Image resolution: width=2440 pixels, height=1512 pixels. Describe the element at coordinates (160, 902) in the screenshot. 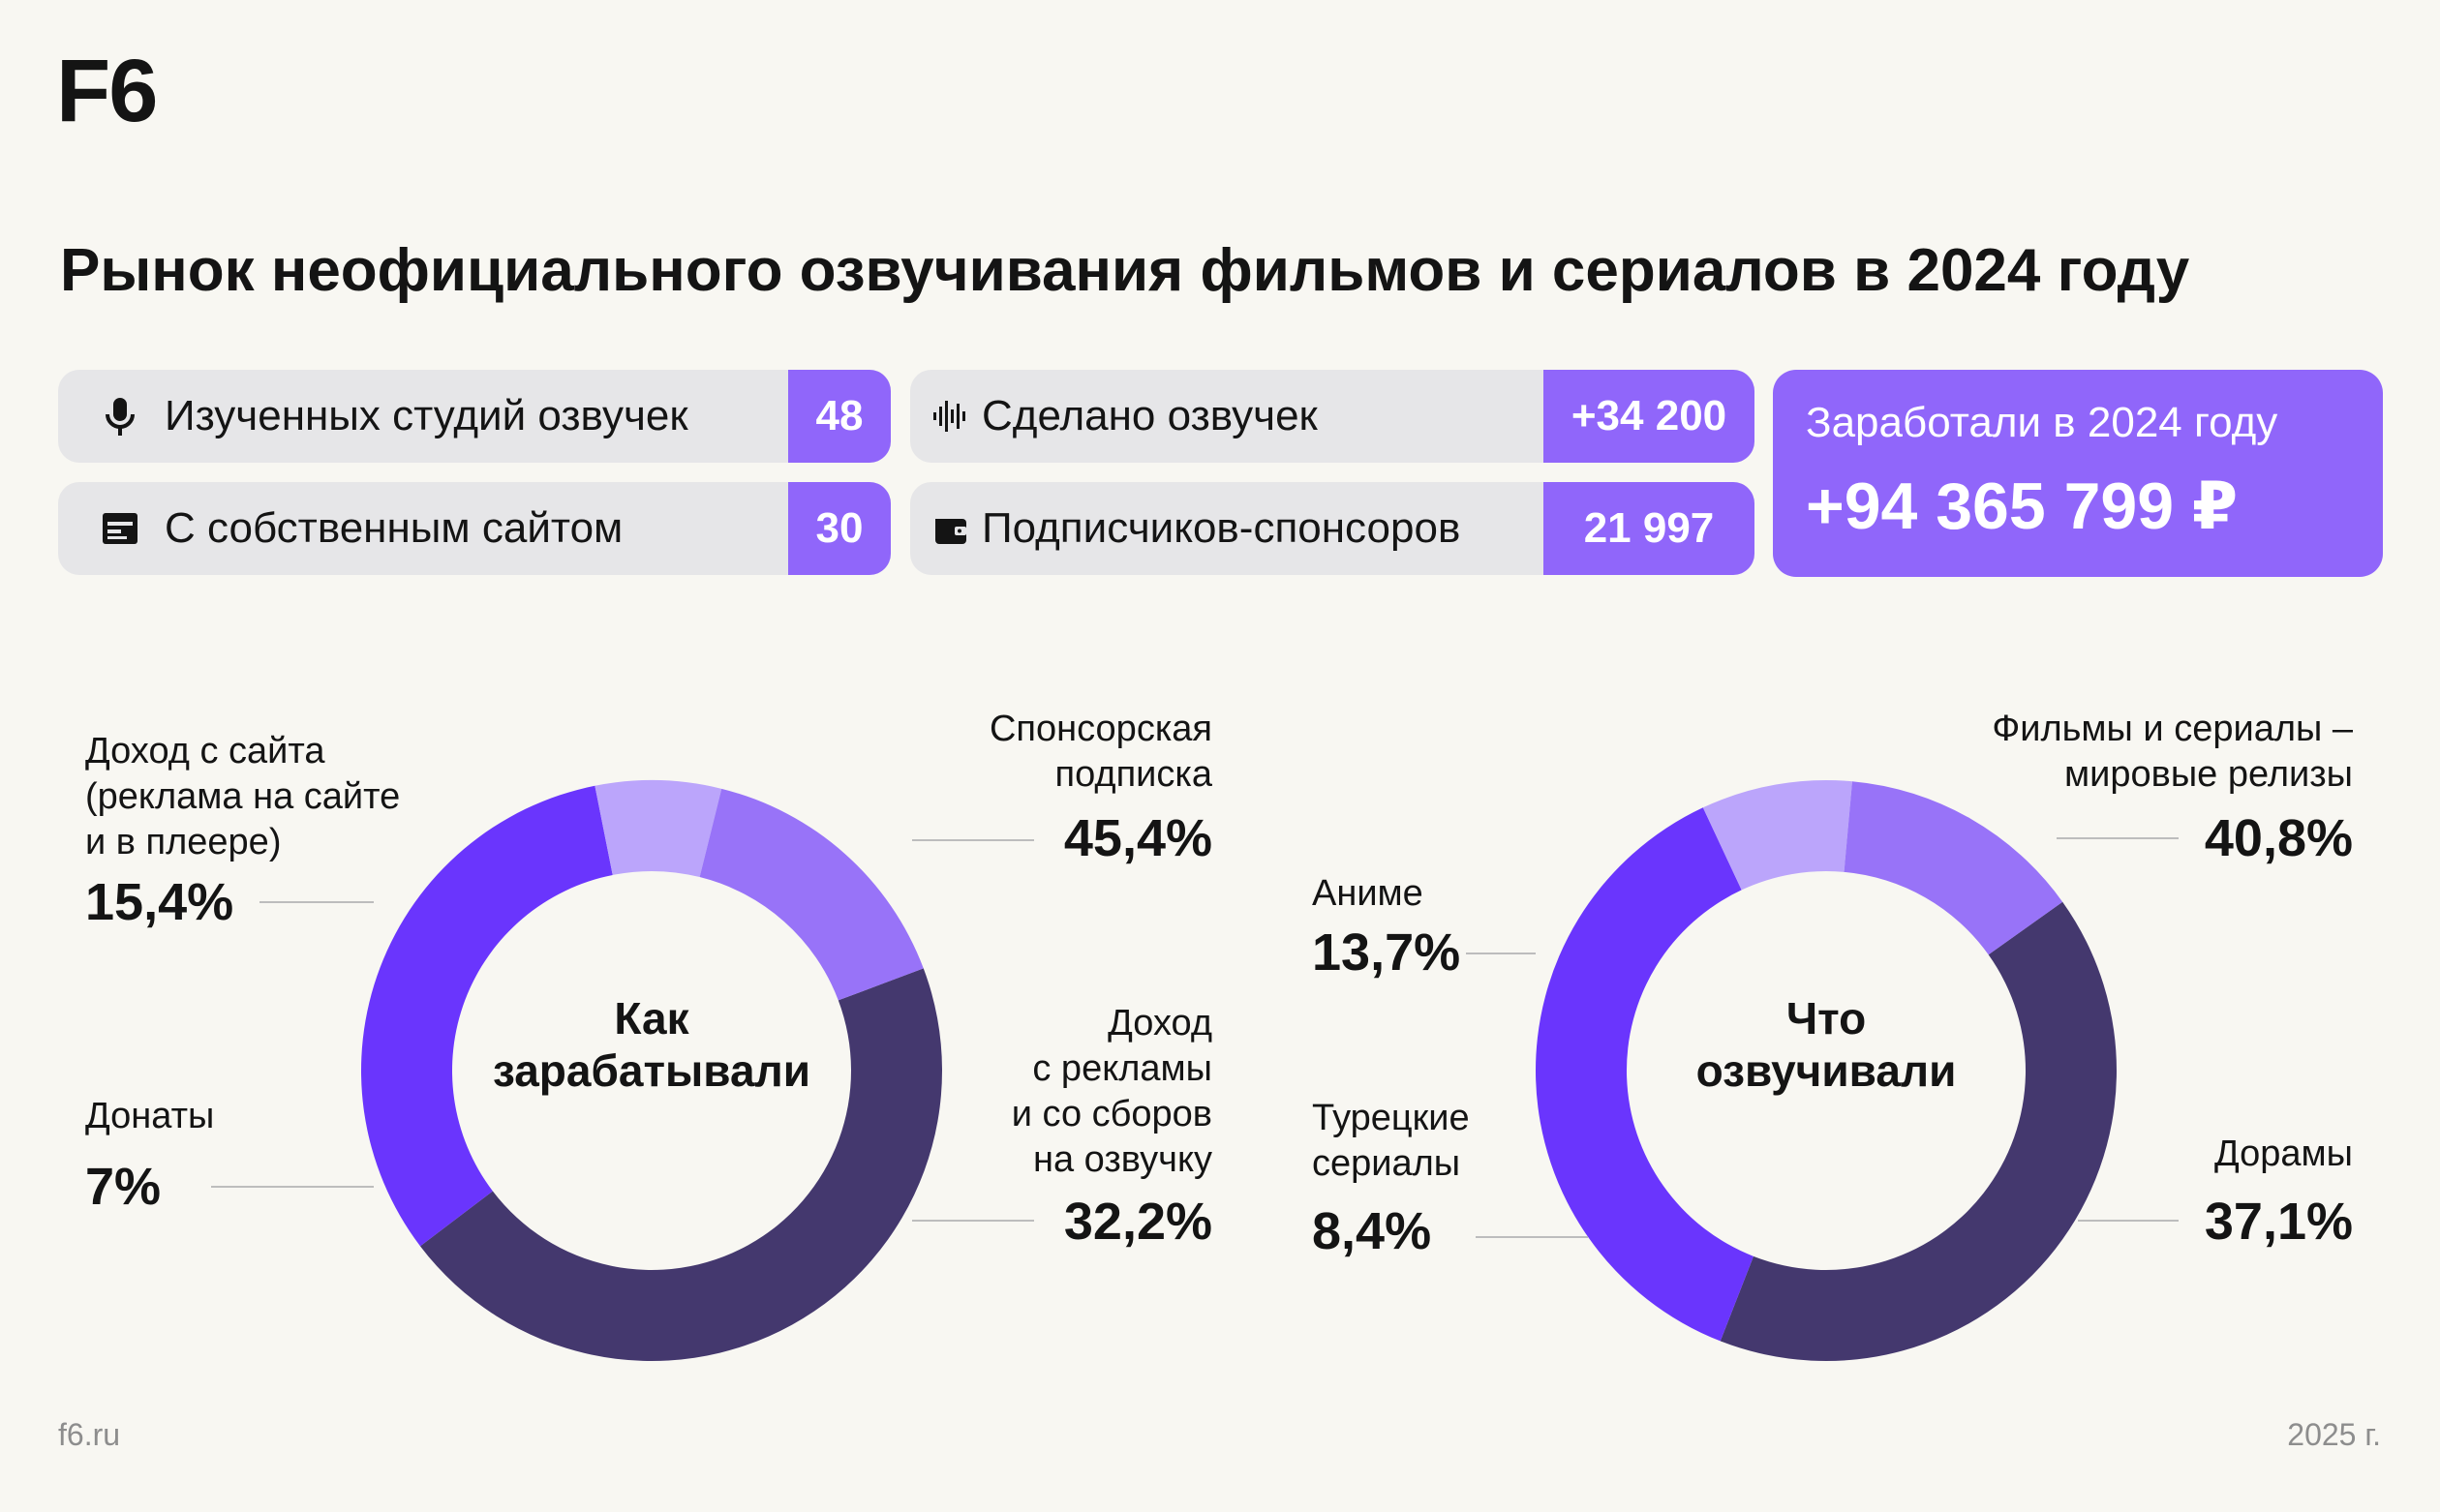

I see `chart1-pct-site: 15,4%` at that location.